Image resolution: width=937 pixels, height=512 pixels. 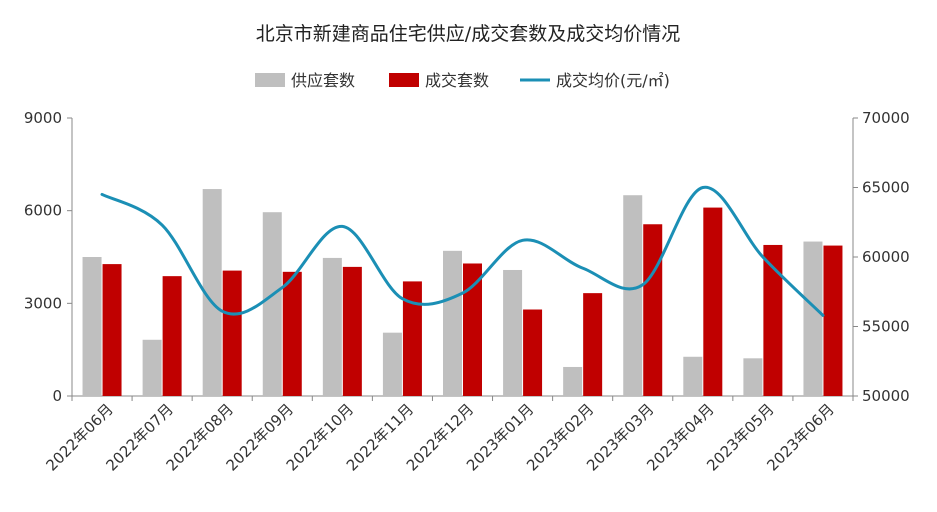 What do you see at coordinates (886, 118) in the screenshot?
I see `right-tick-label: 70000` at bounding box center [886, 118].